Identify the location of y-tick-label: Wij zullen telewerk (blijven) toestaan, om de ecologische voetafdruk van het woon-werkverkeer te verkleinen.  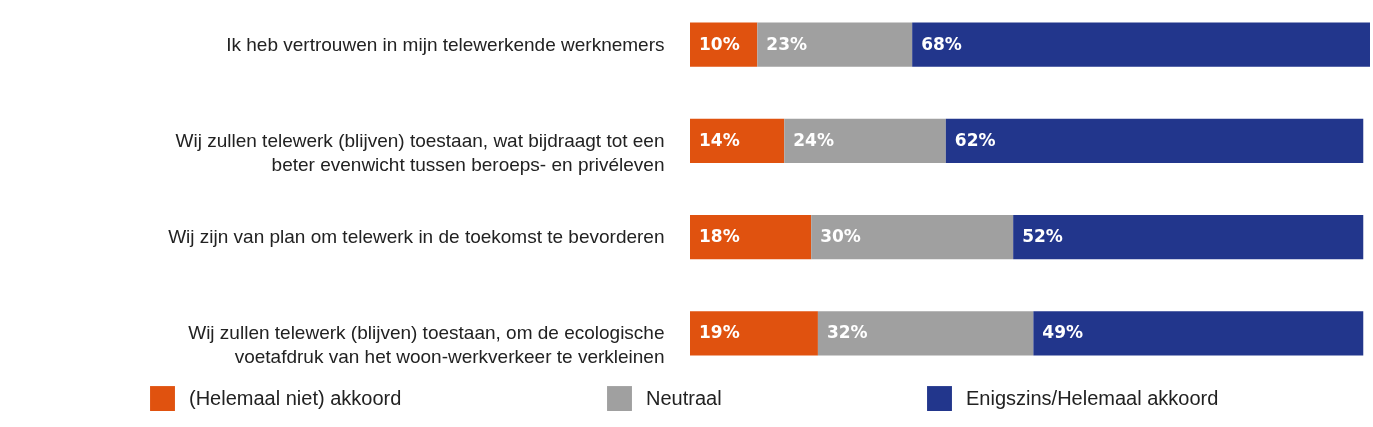
(426, 345).